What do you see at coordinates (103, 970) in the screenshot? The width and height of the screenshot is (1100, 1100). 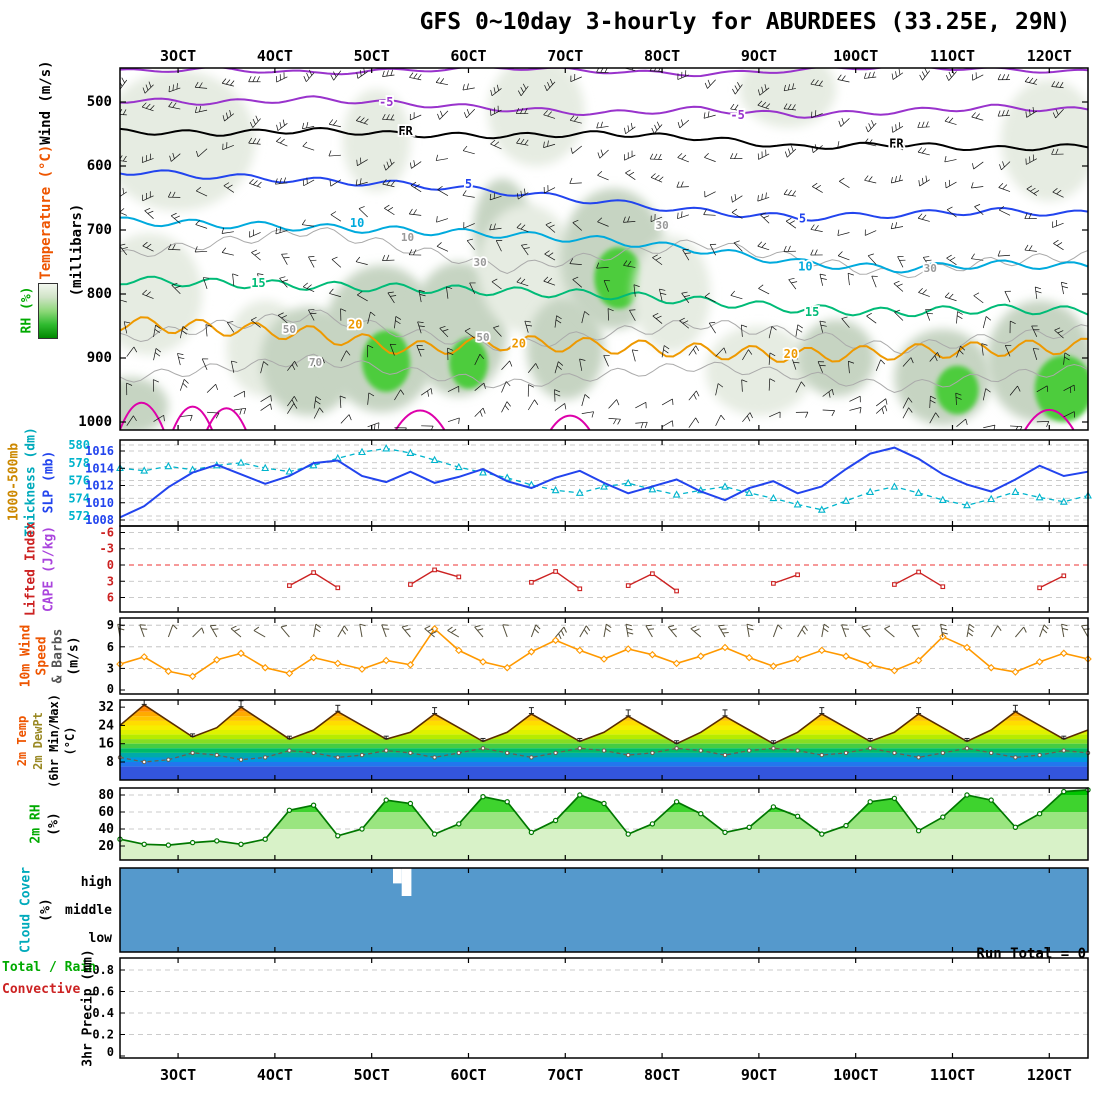 I see `precip-tick-label: 0.8` at bounding box center [103, 970].